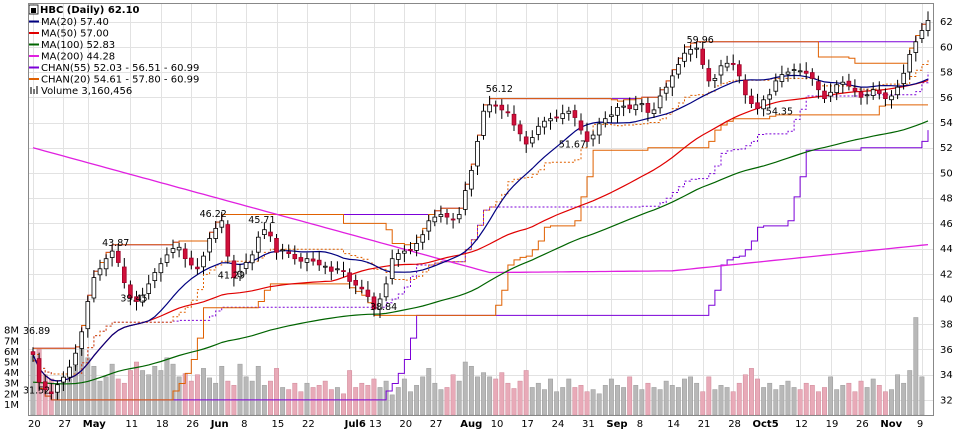  I want to click on volume-tick-label: 4M, so click(11, 373).